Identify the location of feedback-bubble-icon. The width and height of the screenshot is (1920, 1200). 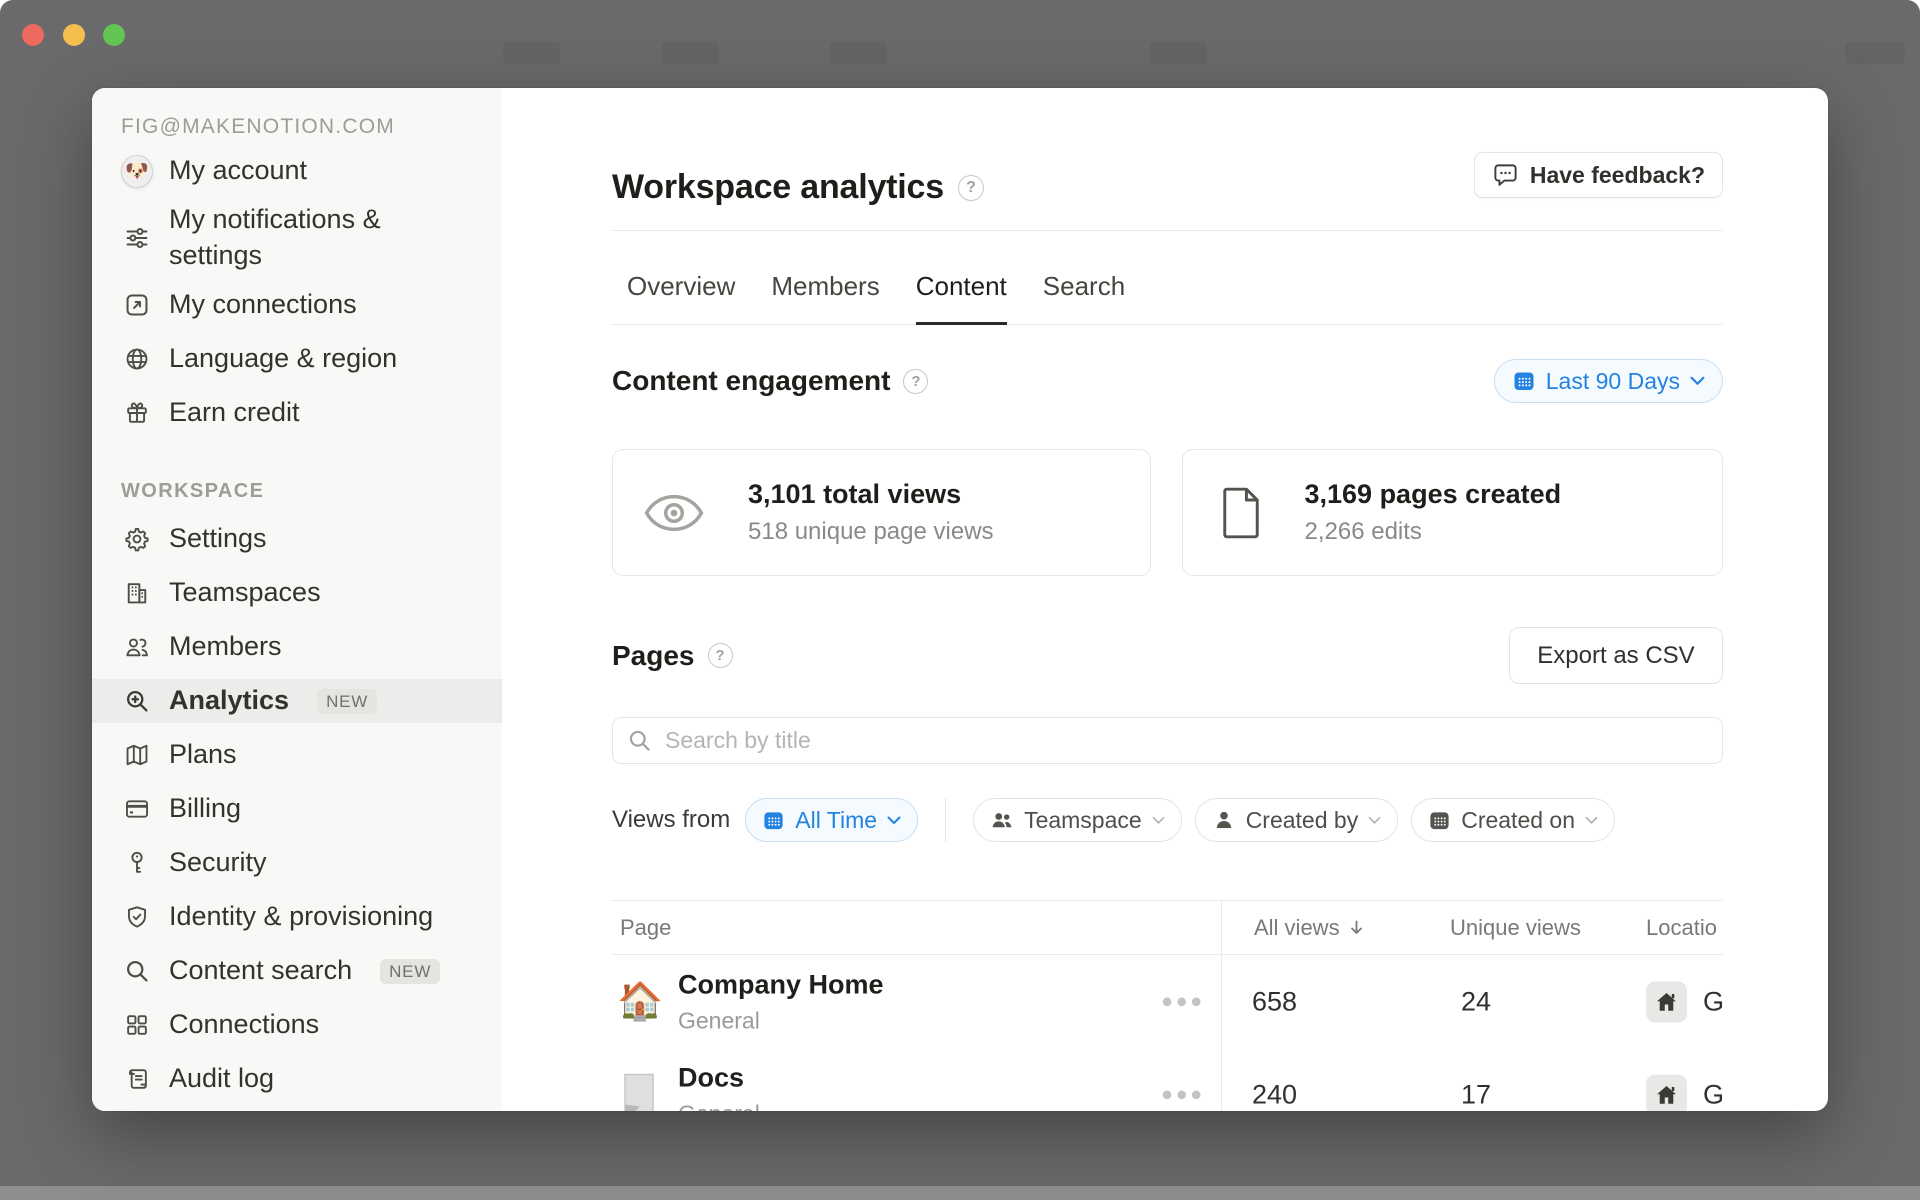
(1505, 175).